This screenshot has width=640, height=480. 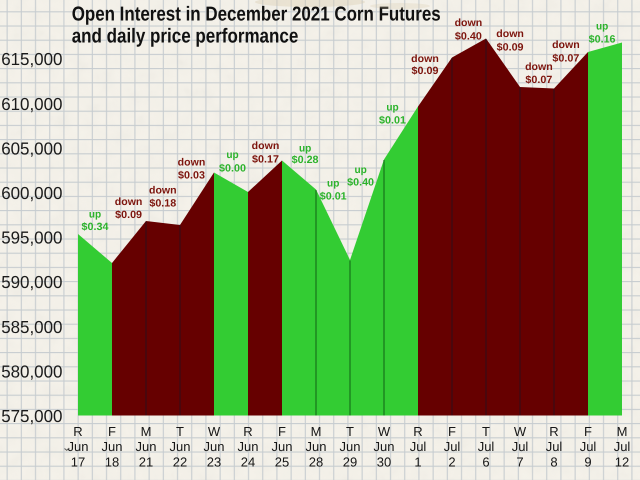 I want to click on svg-text: 17, so click(x=78, y=461).